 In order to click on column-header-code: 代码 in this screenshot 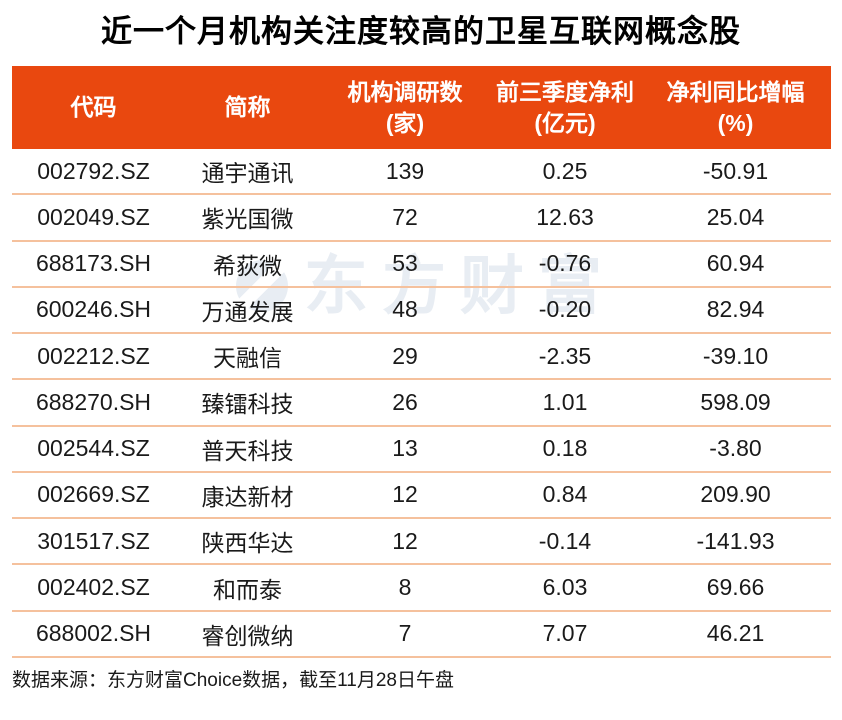, I will do `click(93, 107)`.